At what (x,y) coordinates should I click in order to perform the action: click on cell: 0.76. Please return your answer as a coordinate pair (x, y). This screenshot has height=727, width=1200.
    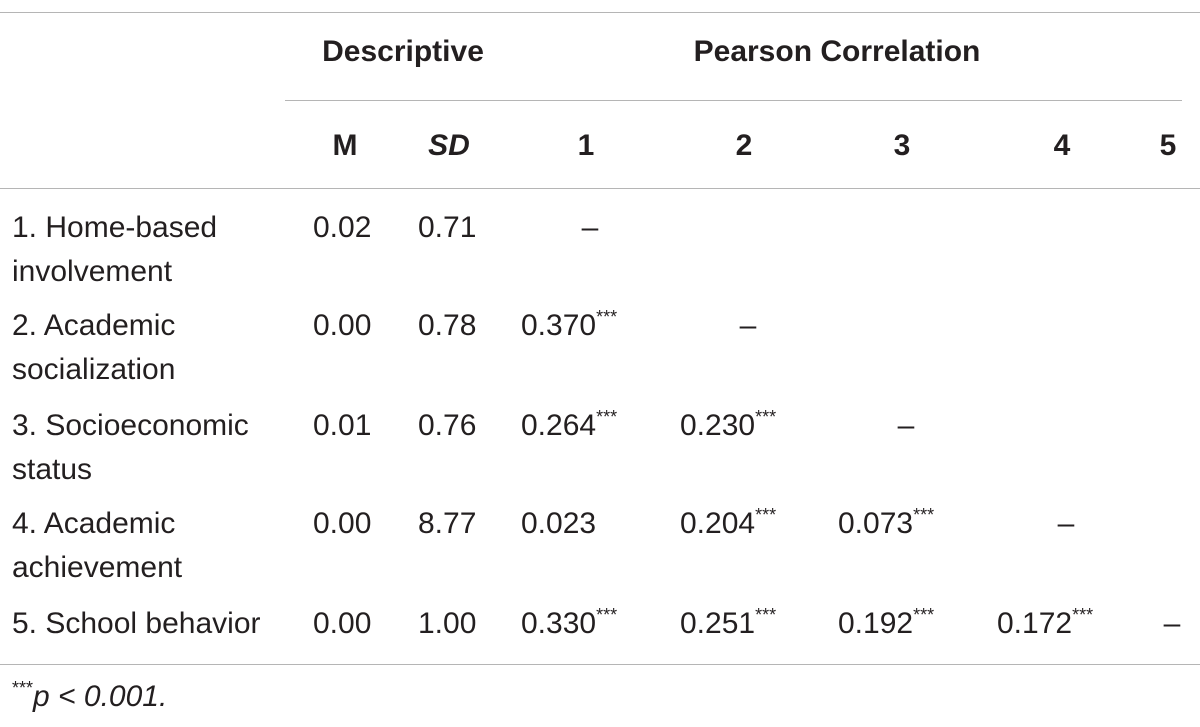
    Looking at the image, I should click on (447, 425).